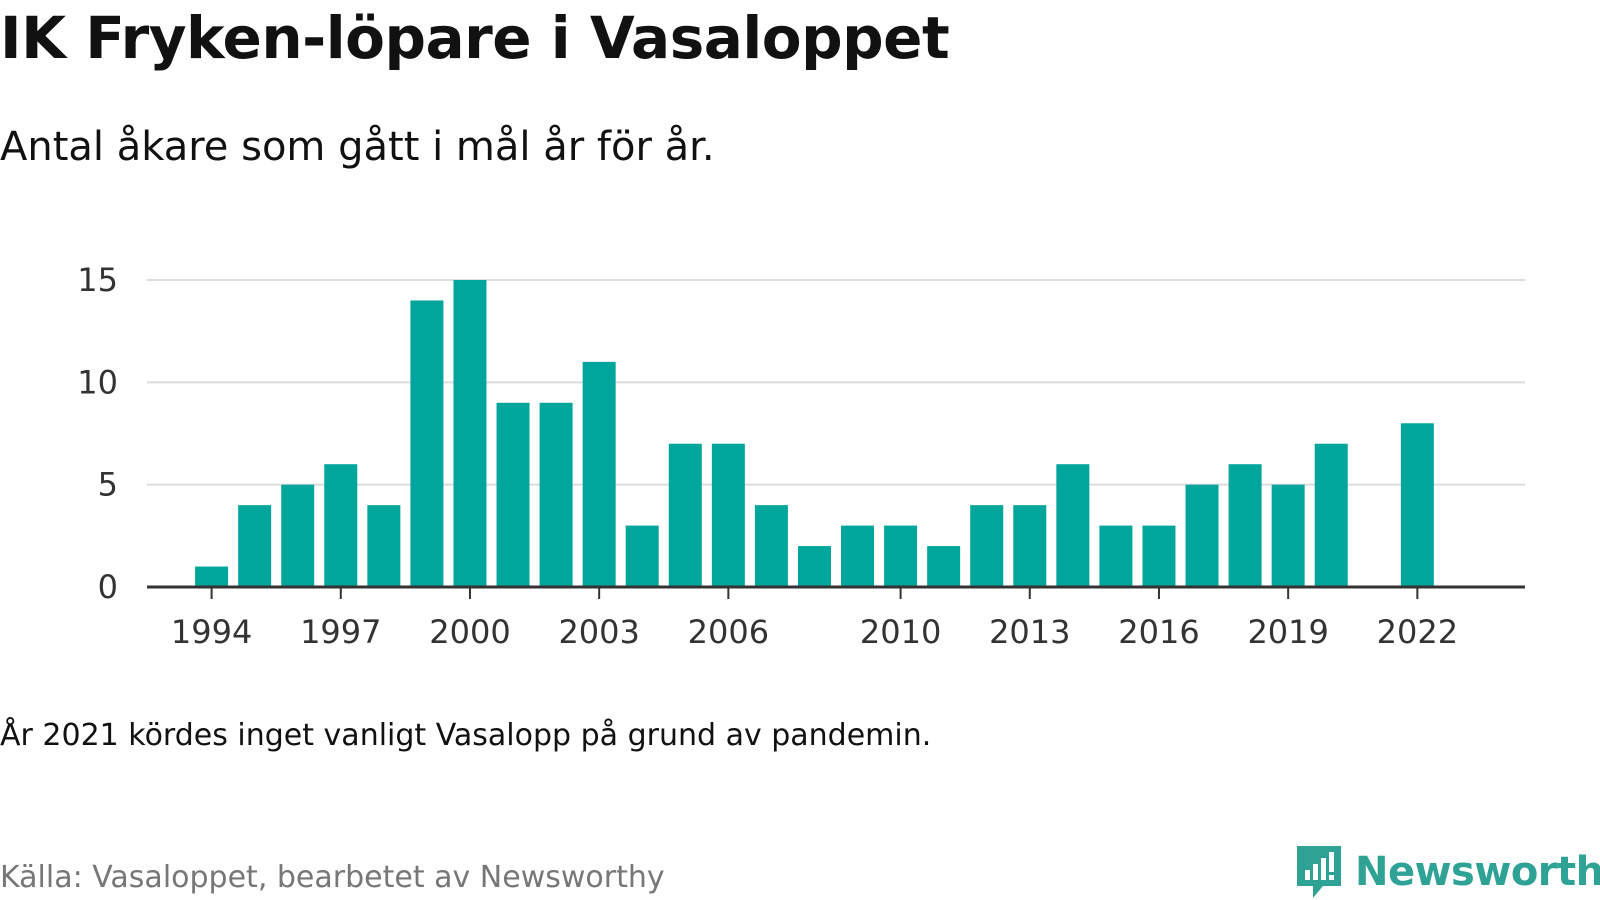 The width and height of the screenshot is (1600, 900). Describe the element at coordinates (1159, 556) in the screenshot. I see `bar-2016` at that location.